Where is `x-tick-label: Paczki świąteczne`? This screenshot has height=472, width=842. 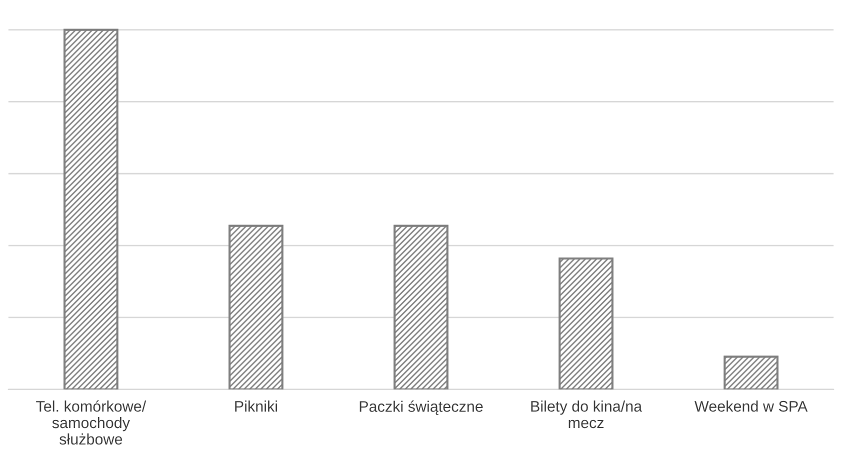
x-tick-label: Paczki świąteczne is located at coordinates (421, 407).